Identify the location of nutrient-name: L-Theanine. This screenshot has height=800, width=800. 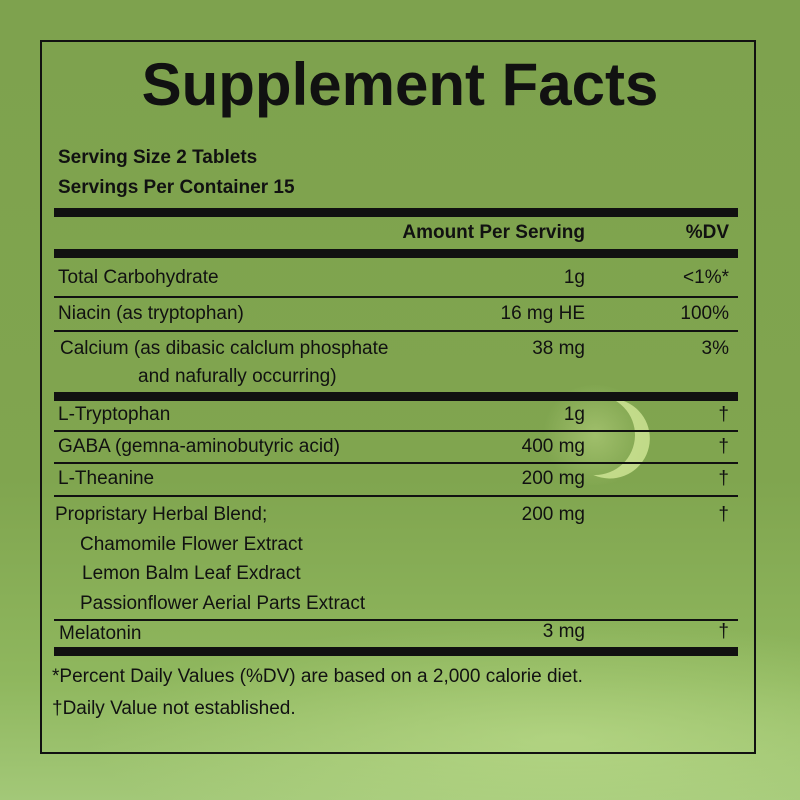
(106, 478).